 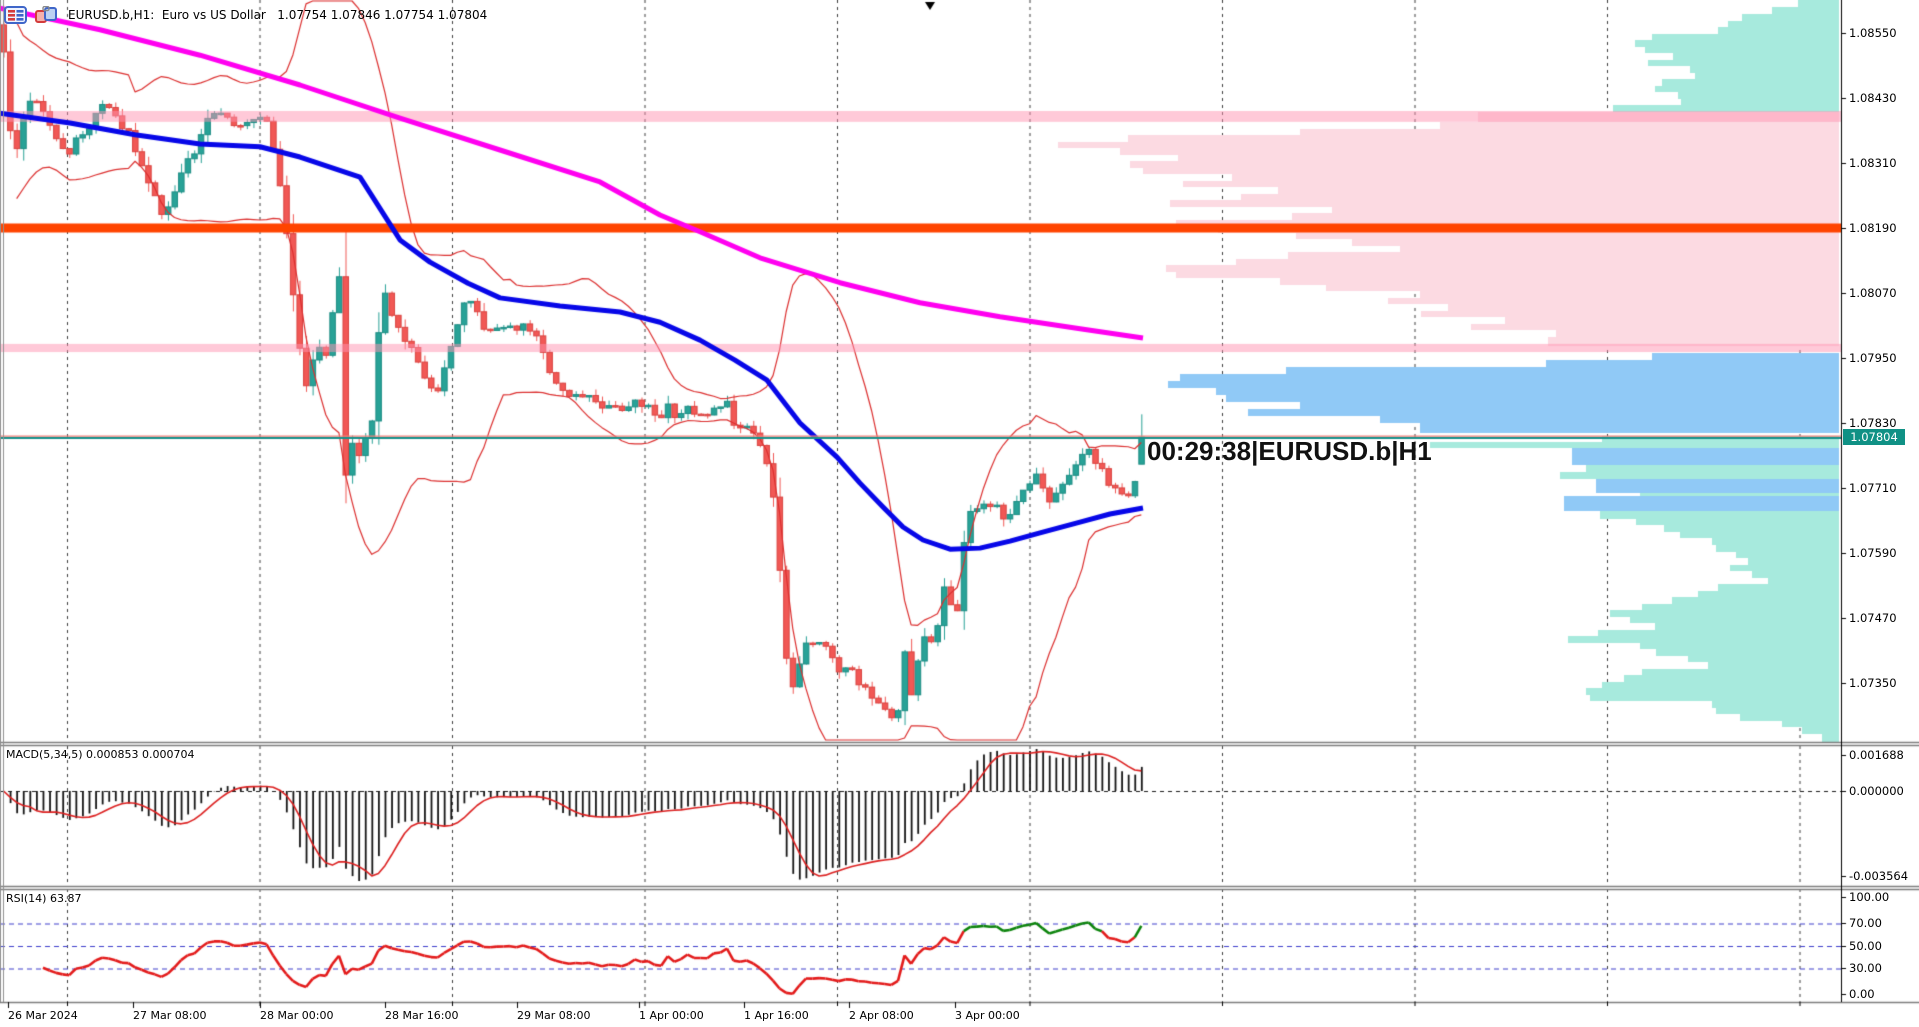 I want to click on macd-indicator-label: MACD(5,34,5) 0.000853 0.000704, so click(x=100, y=754).